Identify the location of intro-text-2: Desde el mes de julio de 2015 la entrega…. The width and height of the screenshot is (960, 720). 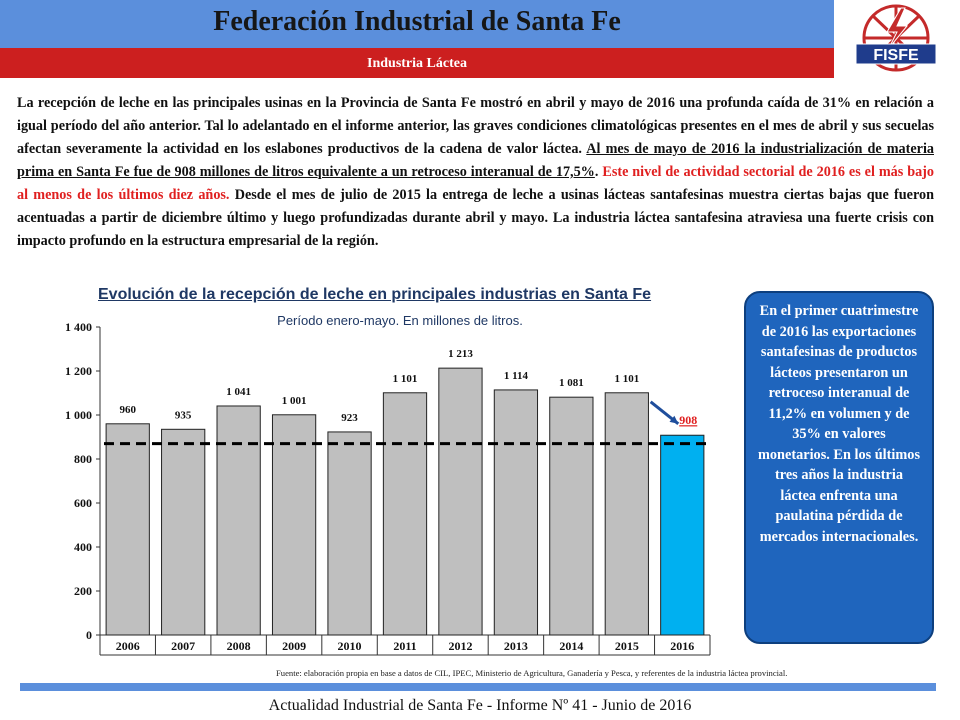
(475, 218).